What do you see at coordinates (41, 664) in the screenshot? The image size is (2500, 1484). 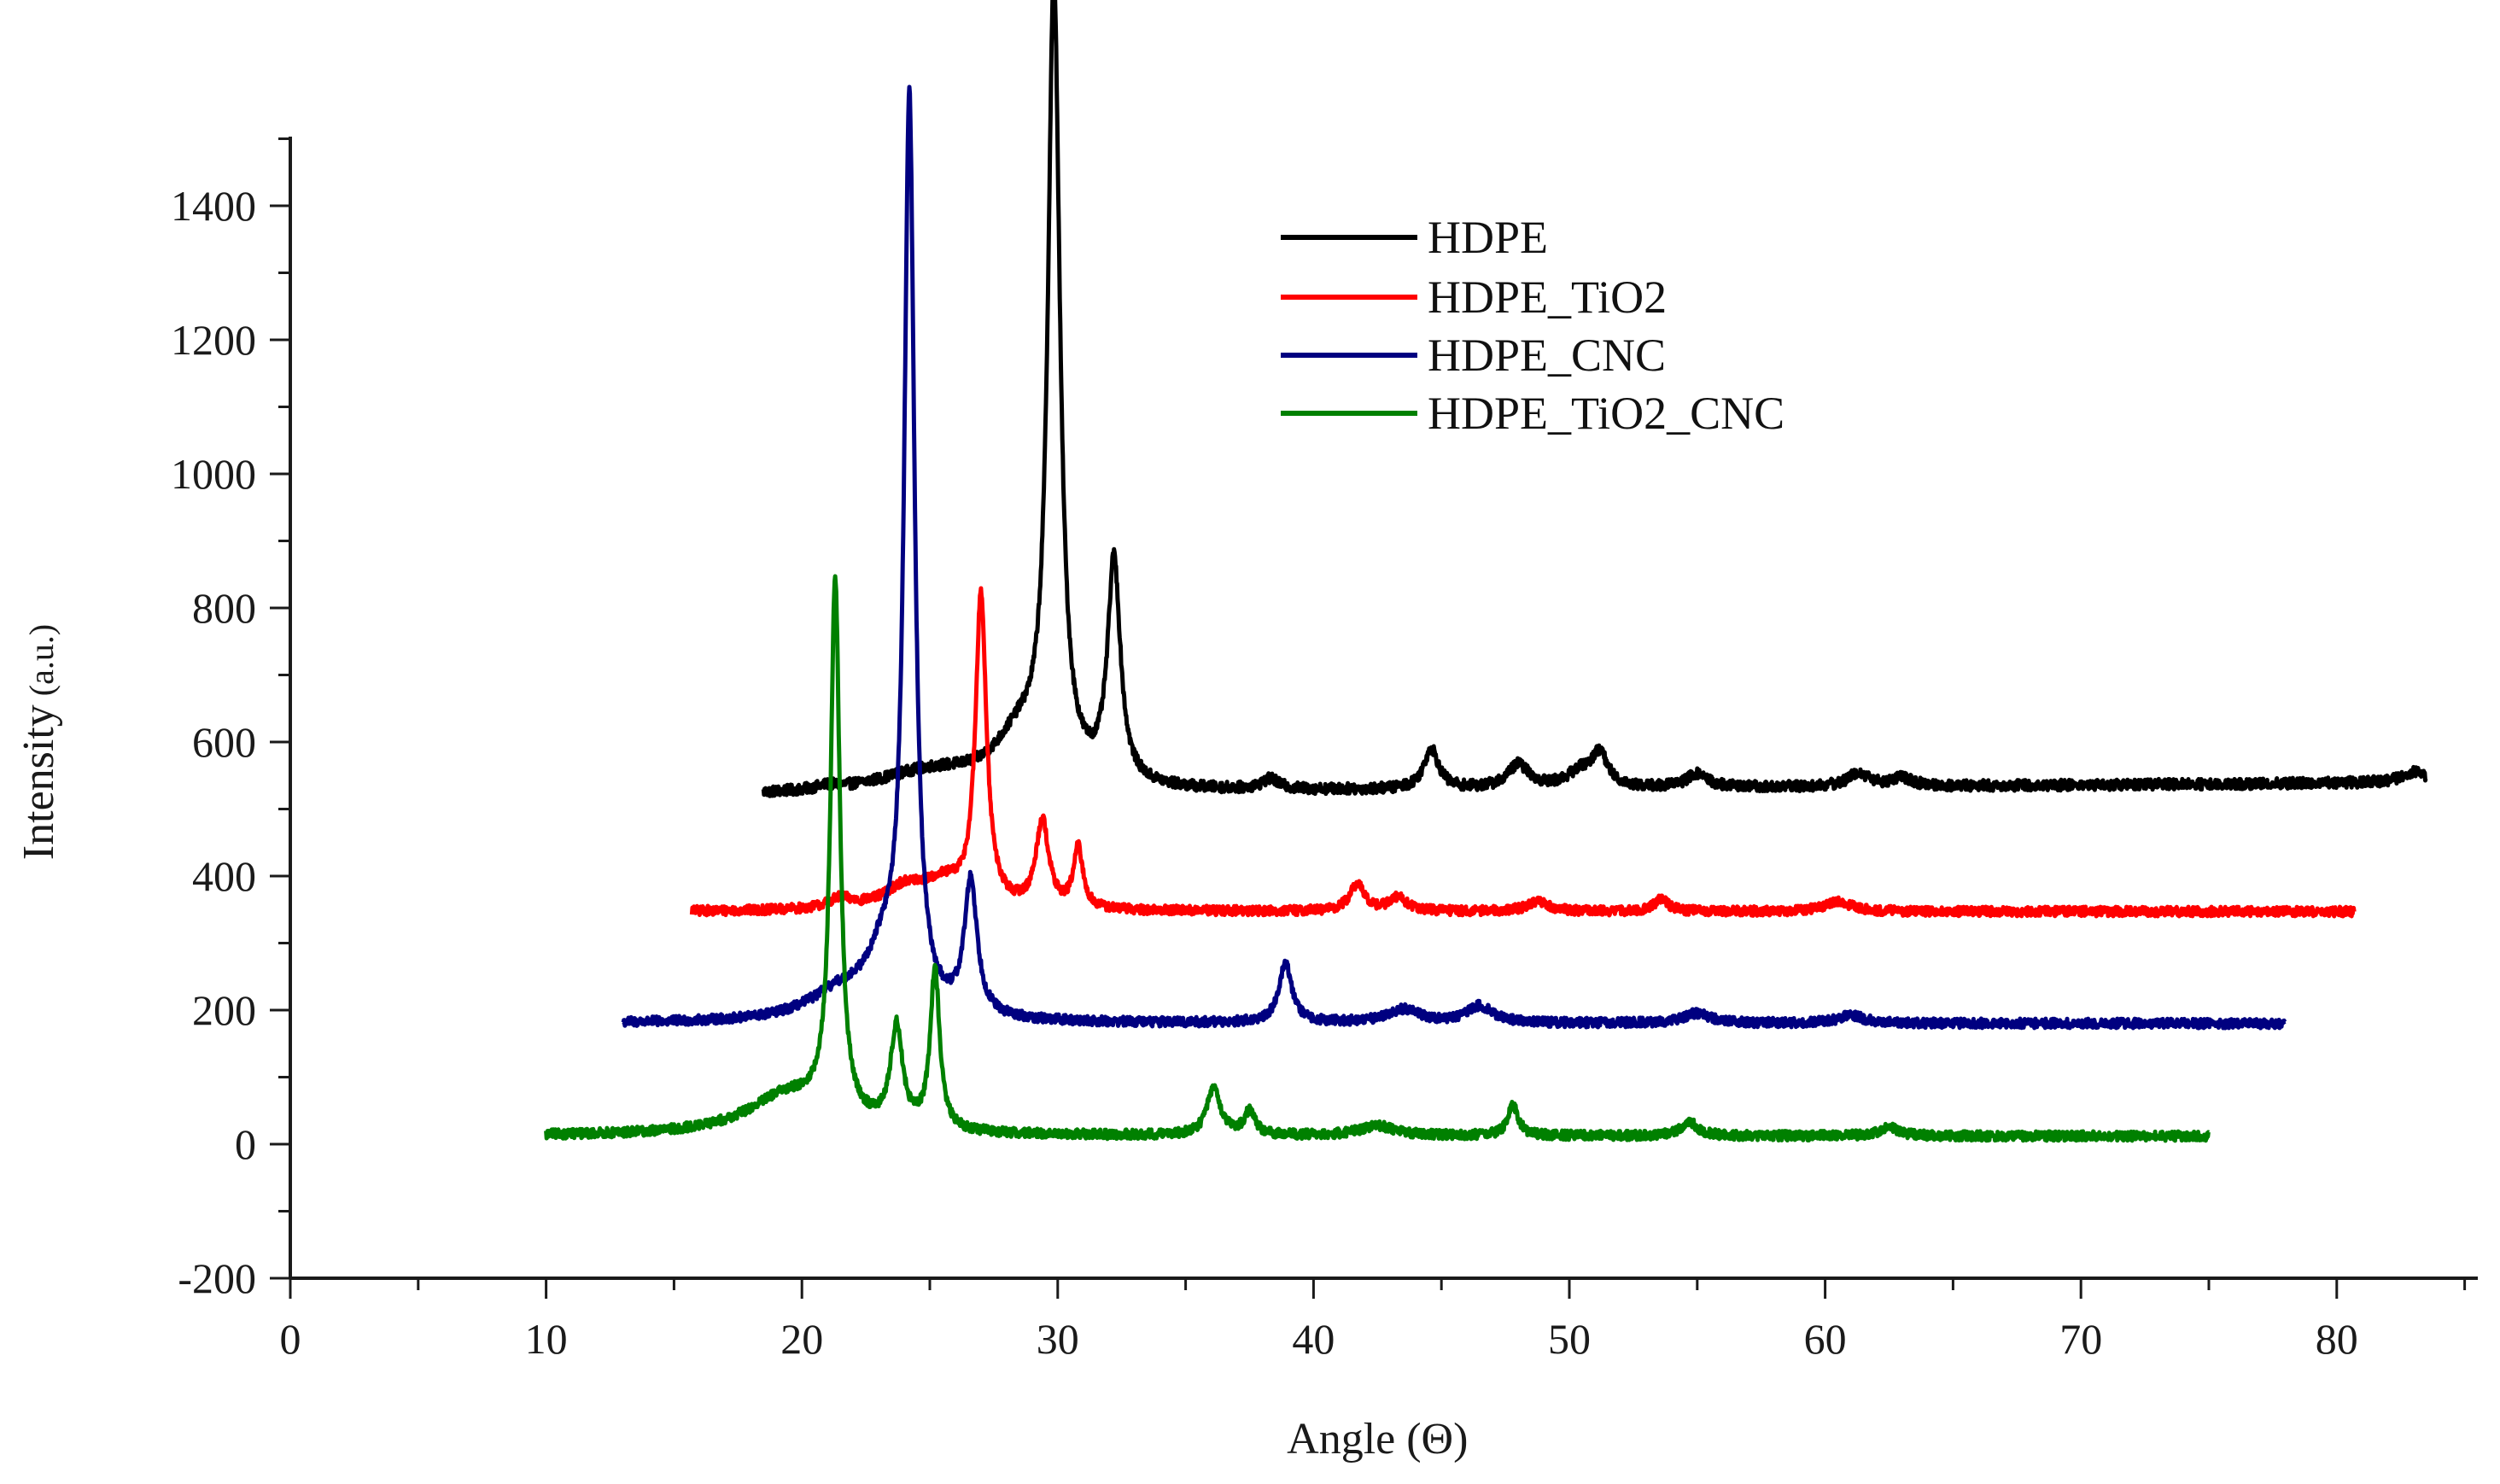 I see `y-axis-title-unit: (a.u.)` at bounding box center [41, 664].